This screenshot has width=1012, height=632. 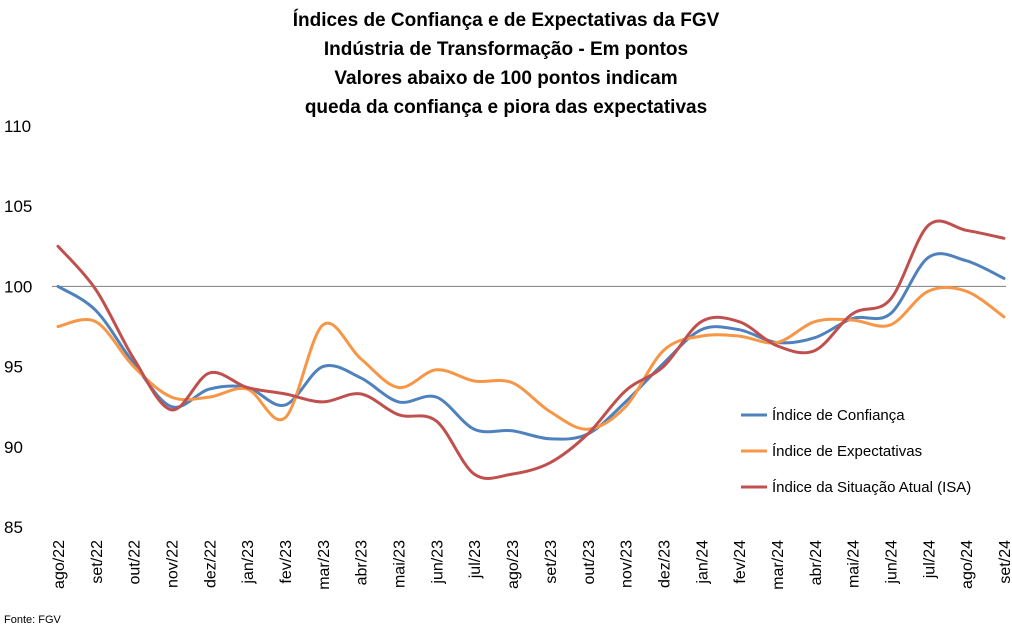 What do you see at coordinates (173, 564) in the screenshot?
I see `x-tick-label: nov/22` at bounding box center [173, 564].